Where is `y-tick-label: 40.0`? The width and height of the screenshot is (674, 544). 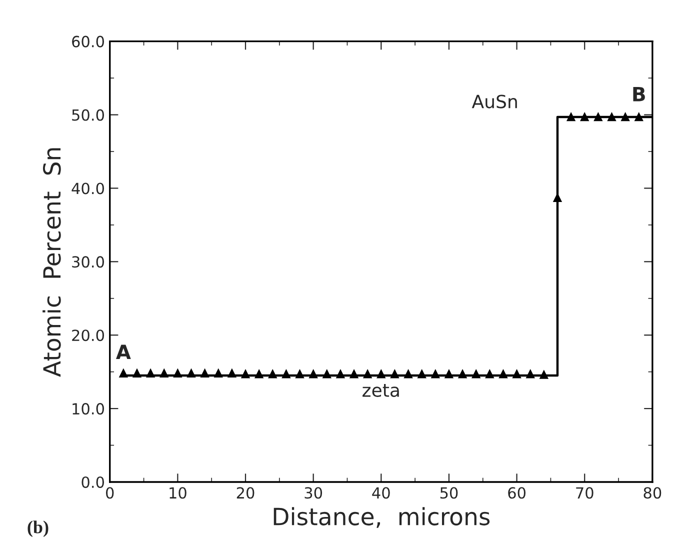 y-tick-label: 40.0 is located at coordinates (88, 188).